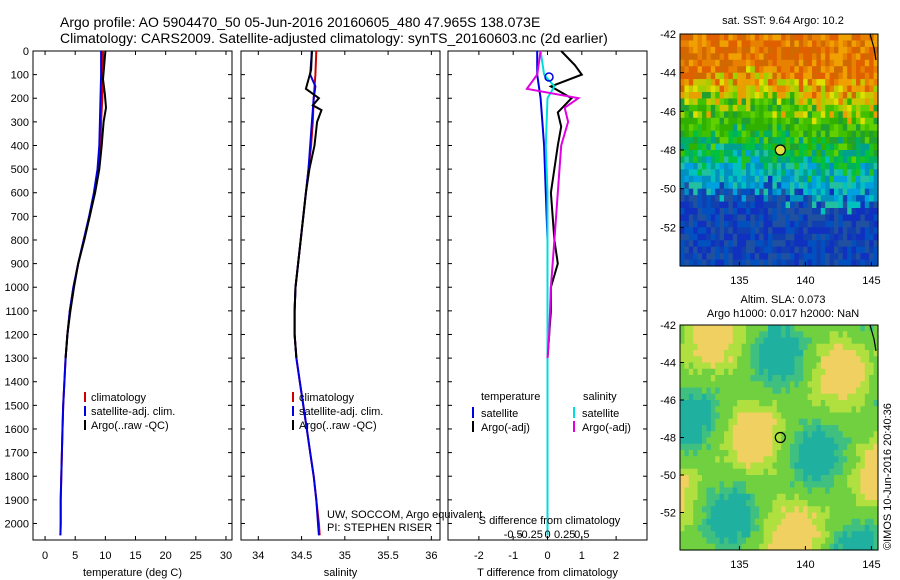 This screenshot has width=900, height=580. Describe the element at coordinates (739, 281) in the screenshot. I see `sst_map-xtick-label: 135` at that location.